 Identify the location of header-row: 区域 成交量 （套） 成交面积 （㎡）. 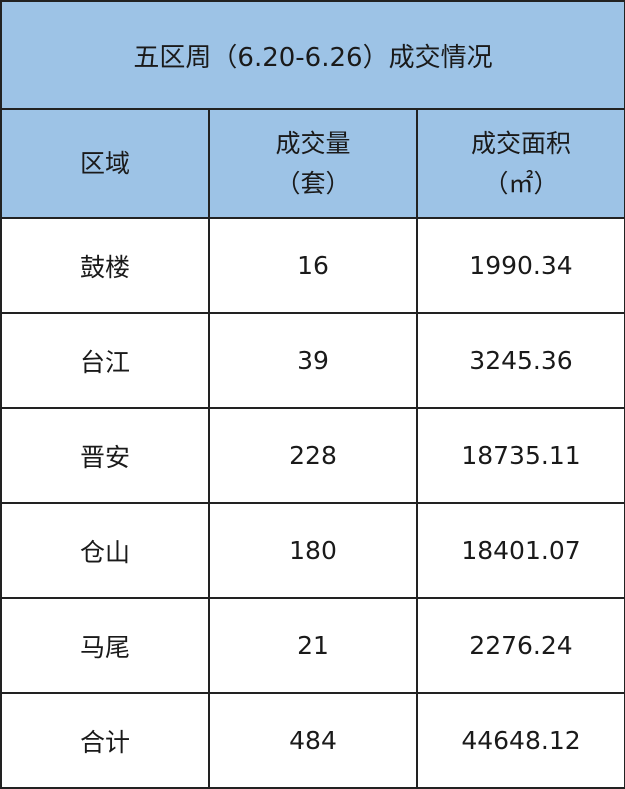
(312, 163).